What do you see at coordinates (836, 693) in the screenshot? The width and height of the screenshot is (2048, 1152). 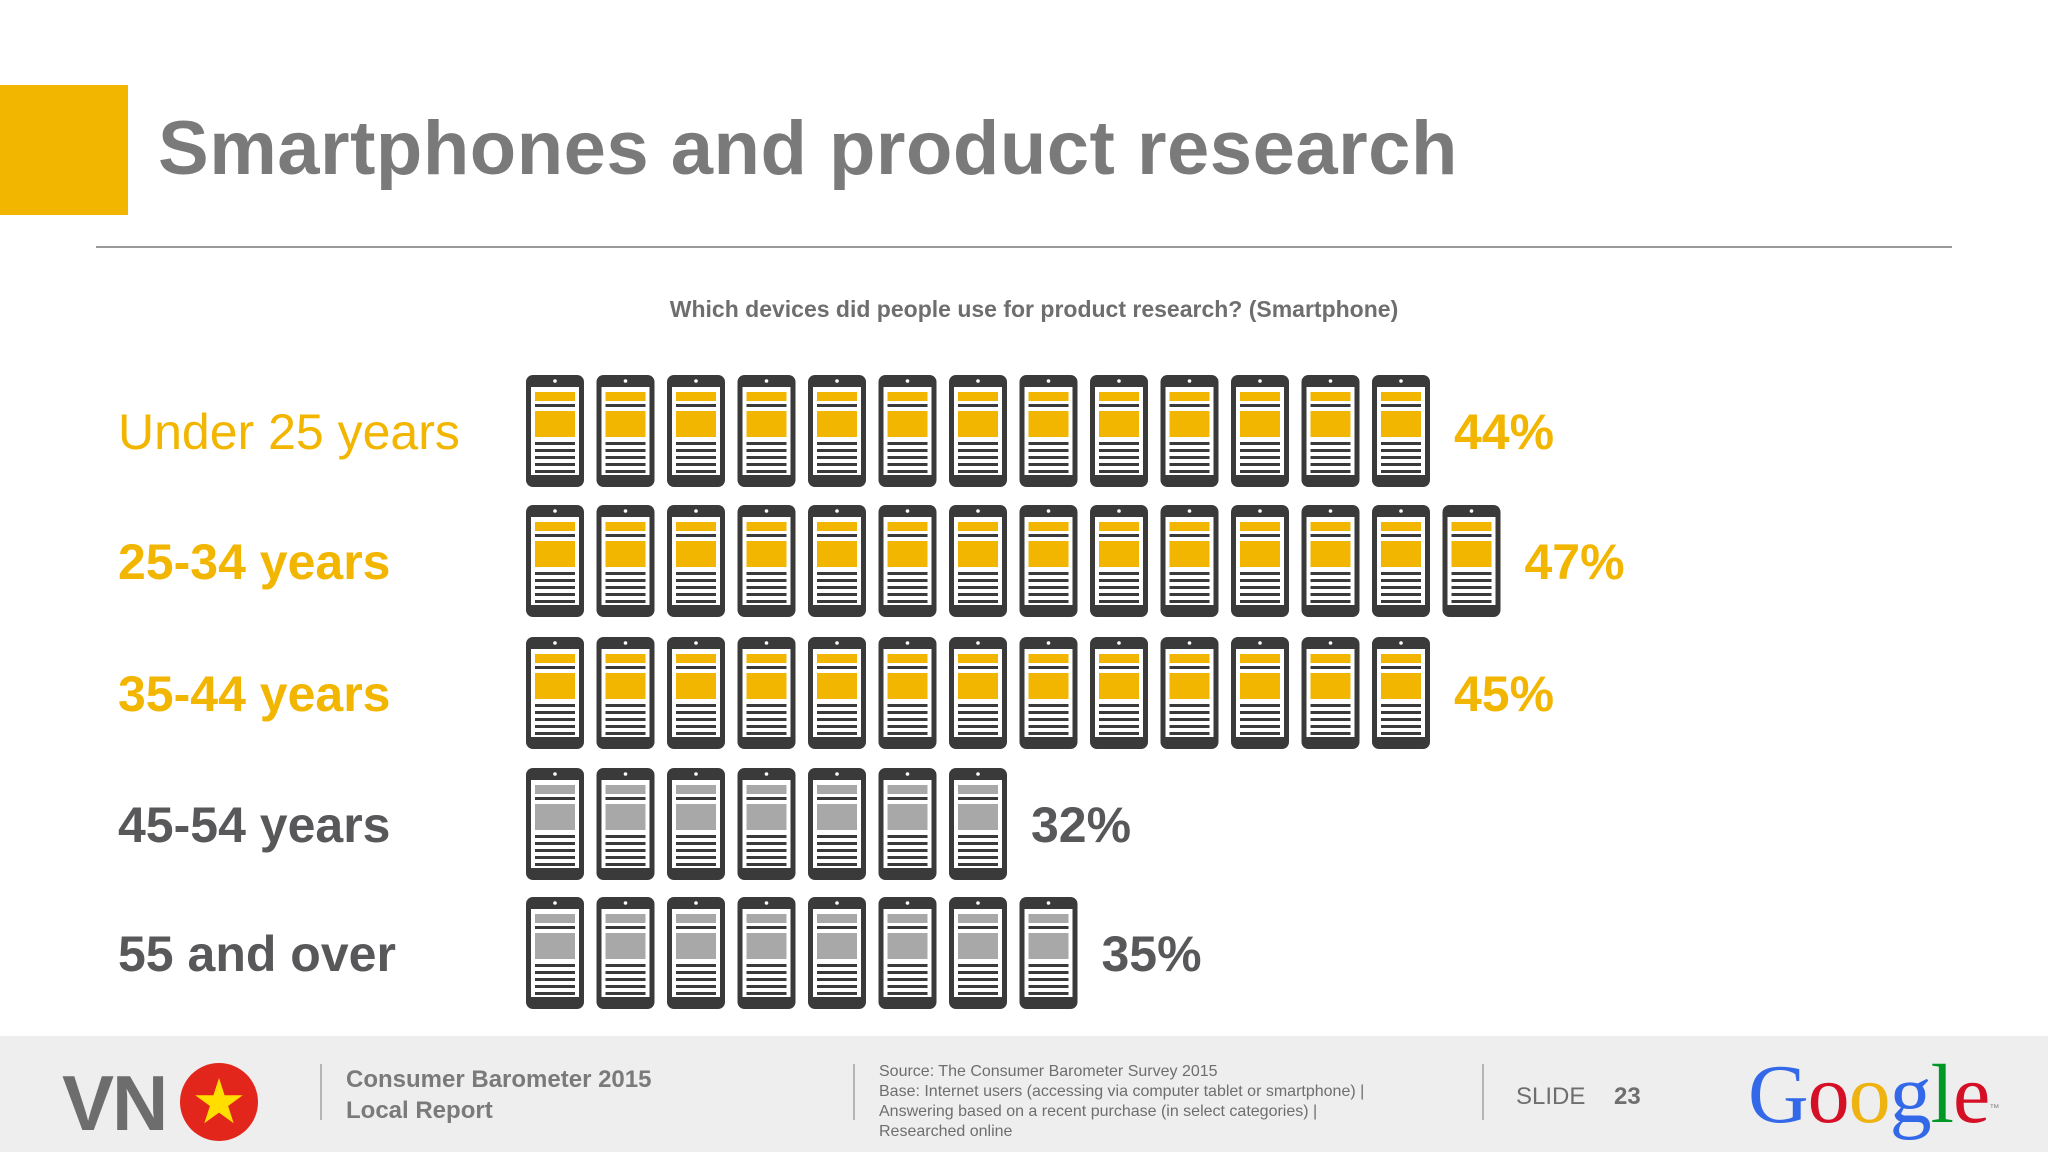 I see `chart-row: 35-44 years 45%` at bounding box center [836, 693].